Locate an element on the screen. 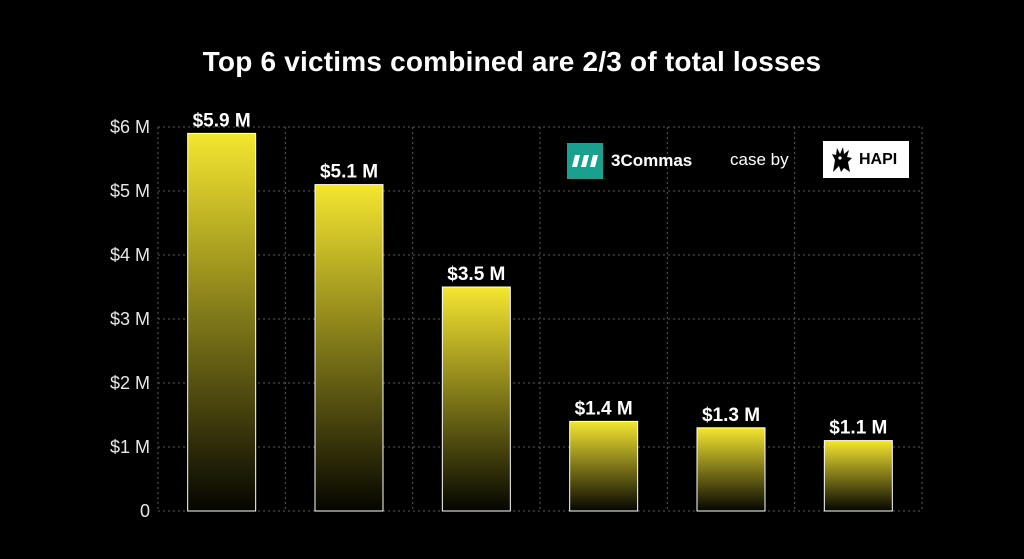 The height and width of the screenshot is (559, 1024). partner-logo: 3Commas is located at coordinates (629, 161).